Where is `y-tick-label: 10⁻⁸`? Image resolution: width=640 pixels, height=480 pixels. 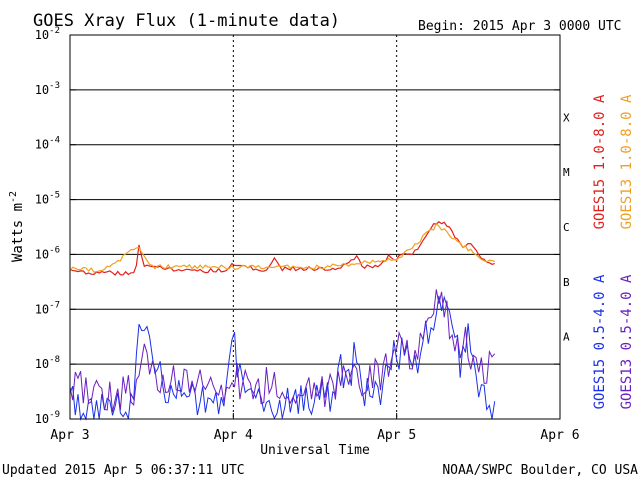 y-tick-label: 10⁻⁸ is located at coordinates (47, 363).